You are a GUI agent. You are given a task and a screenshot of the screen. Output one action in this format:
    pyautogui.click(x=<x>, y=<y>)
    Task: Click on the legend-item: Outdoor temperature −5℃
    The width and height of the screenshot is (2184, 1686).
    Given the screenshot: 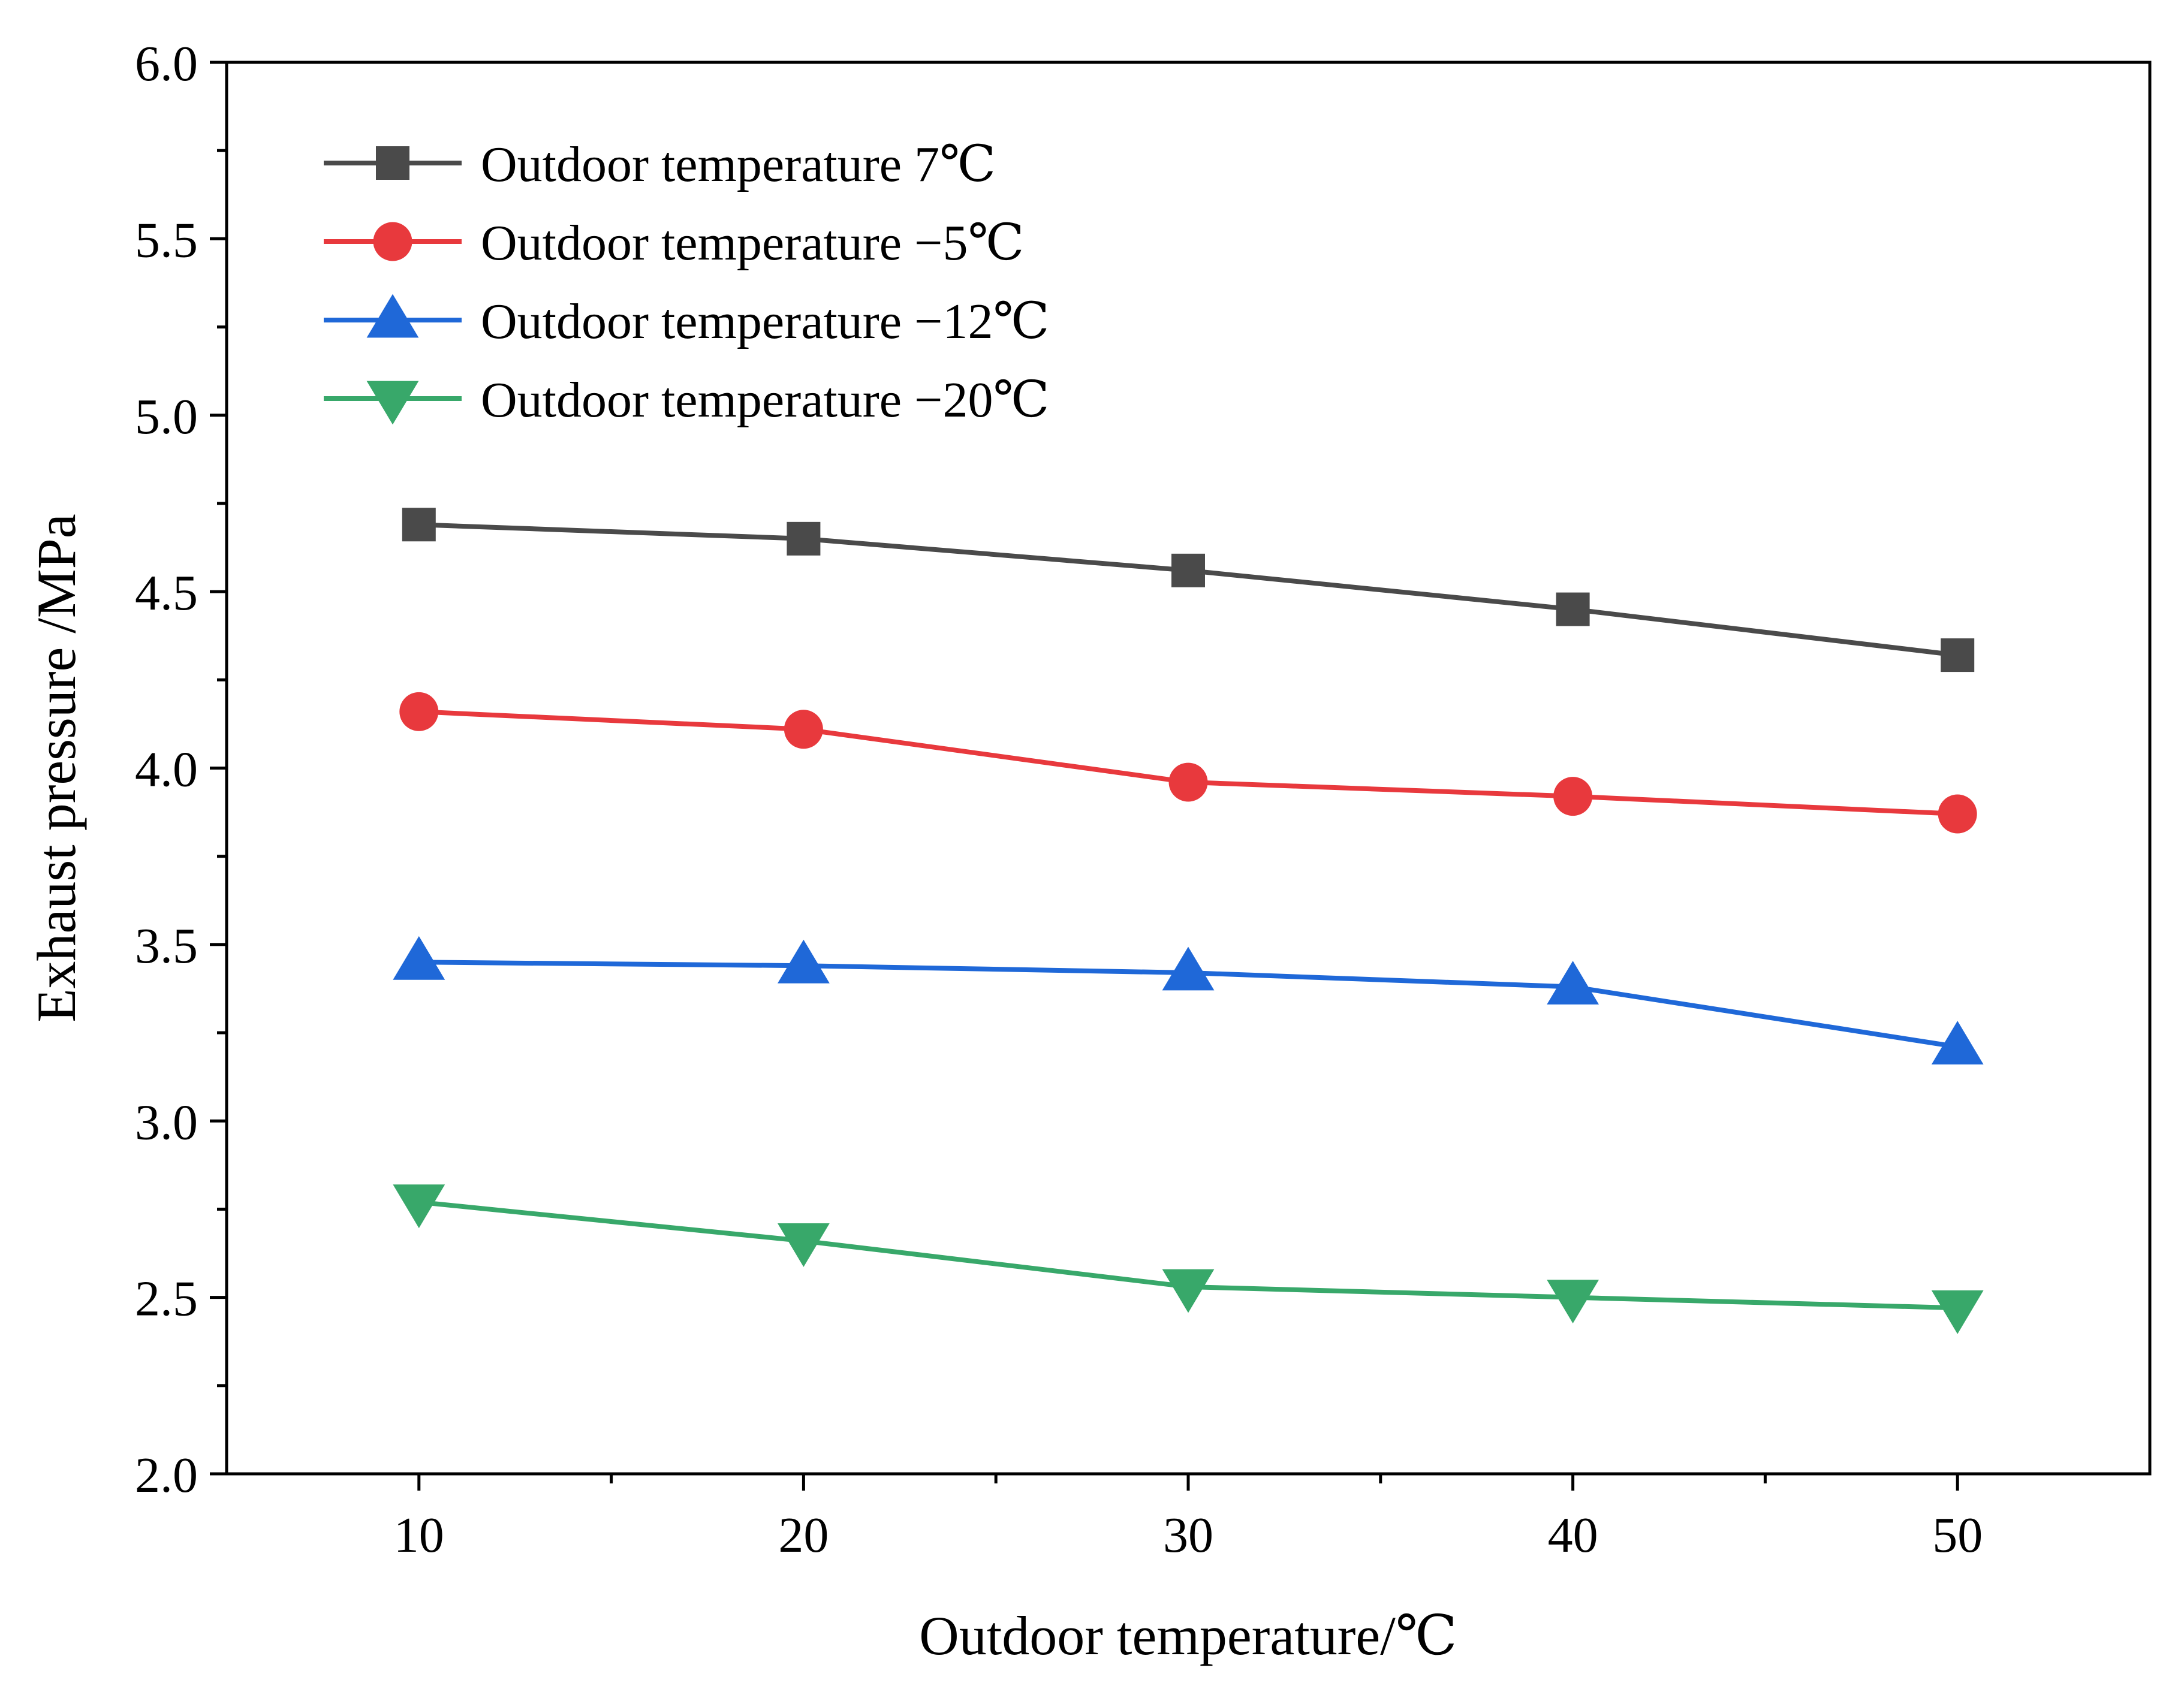 What is the action you would take?
    pyautogui.click(x=674, y=243)
    